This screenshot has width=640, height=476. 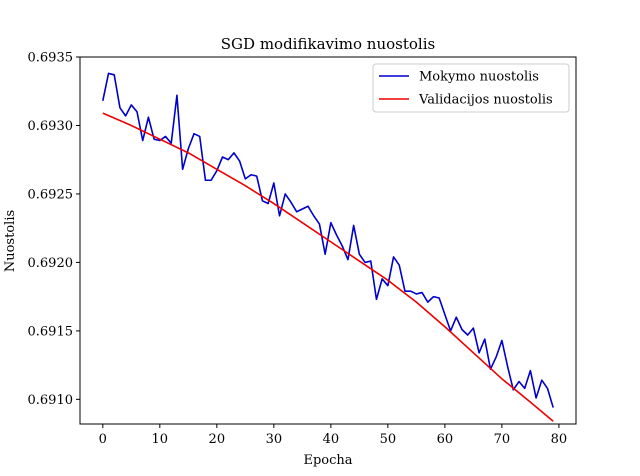 What do you see at coordinates (559, 439) in the screenshot?
I see `x-tick-label: 80` at bounding box center [559, 439].